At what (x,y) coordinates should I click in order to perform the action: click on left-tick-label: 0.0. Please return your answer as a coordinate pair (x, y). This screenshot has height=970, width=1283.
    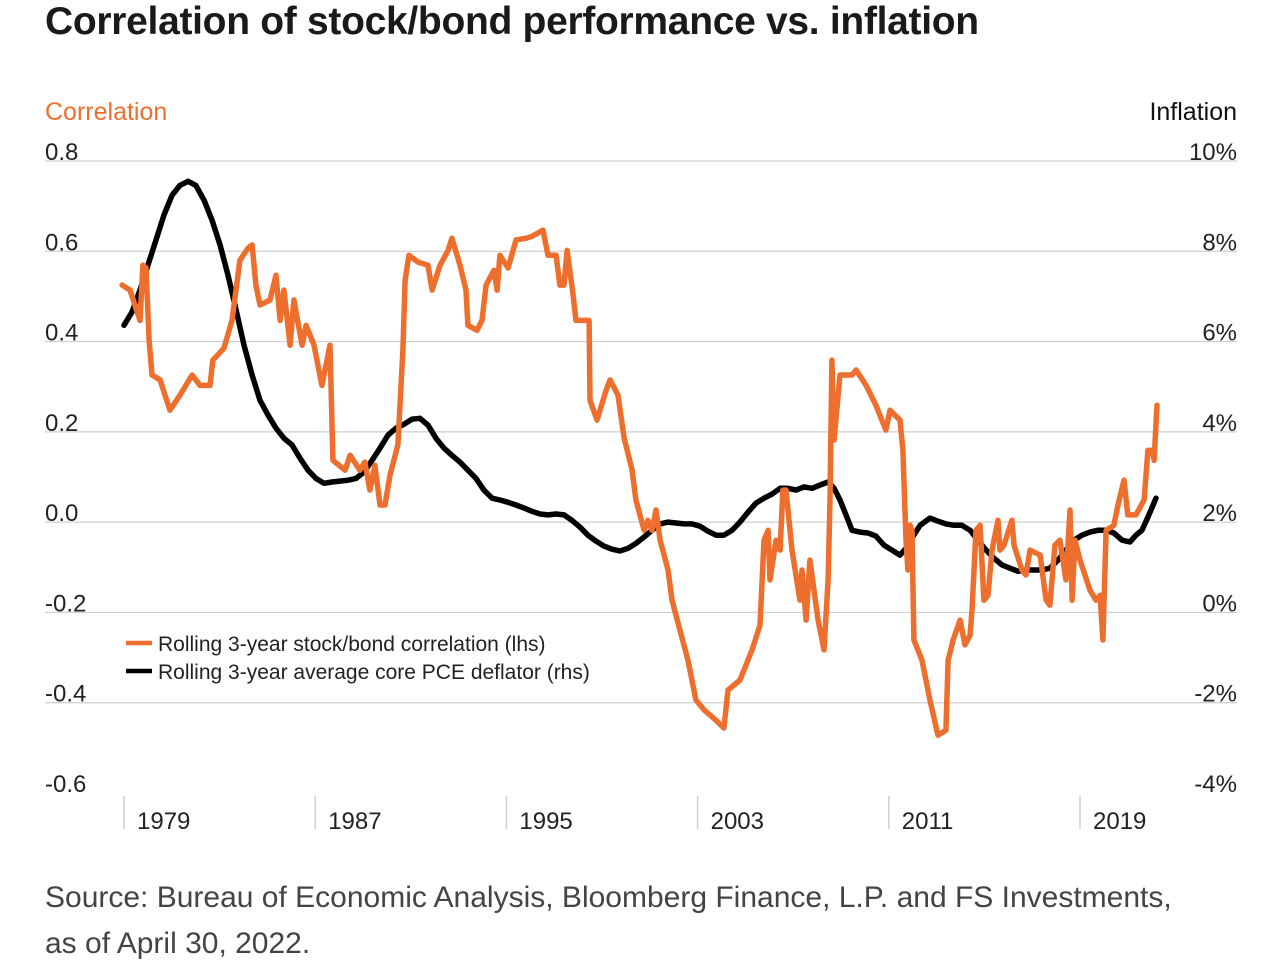
    Looking at the image, I should click on (61, 513).